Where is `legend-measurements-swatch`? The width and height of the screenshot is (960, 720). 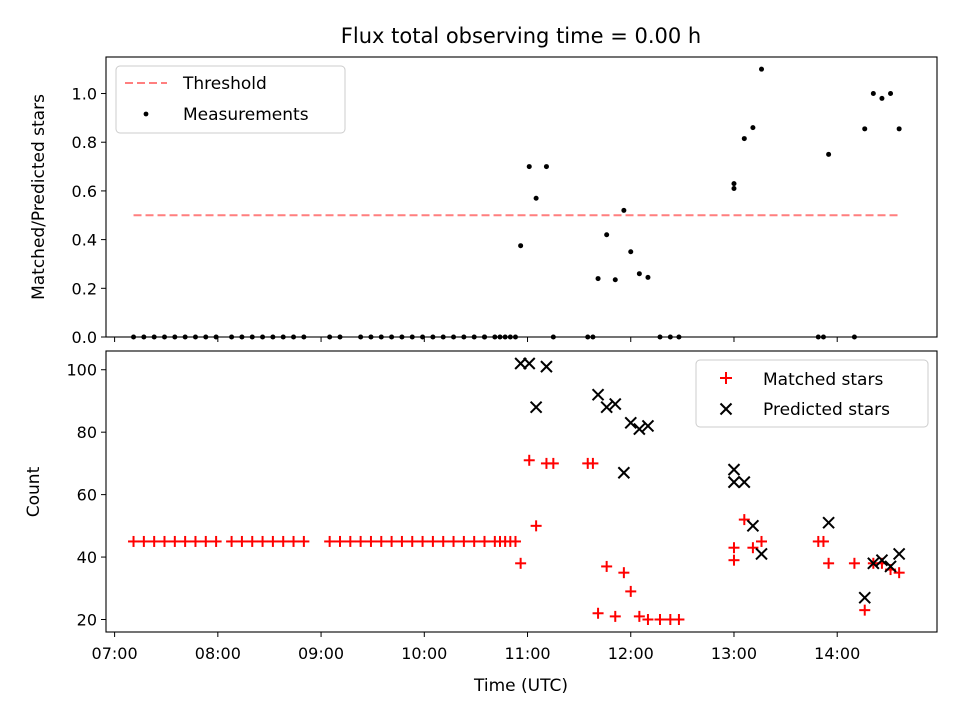 legend-measurements-swatch is located at coordinates (146, 114).